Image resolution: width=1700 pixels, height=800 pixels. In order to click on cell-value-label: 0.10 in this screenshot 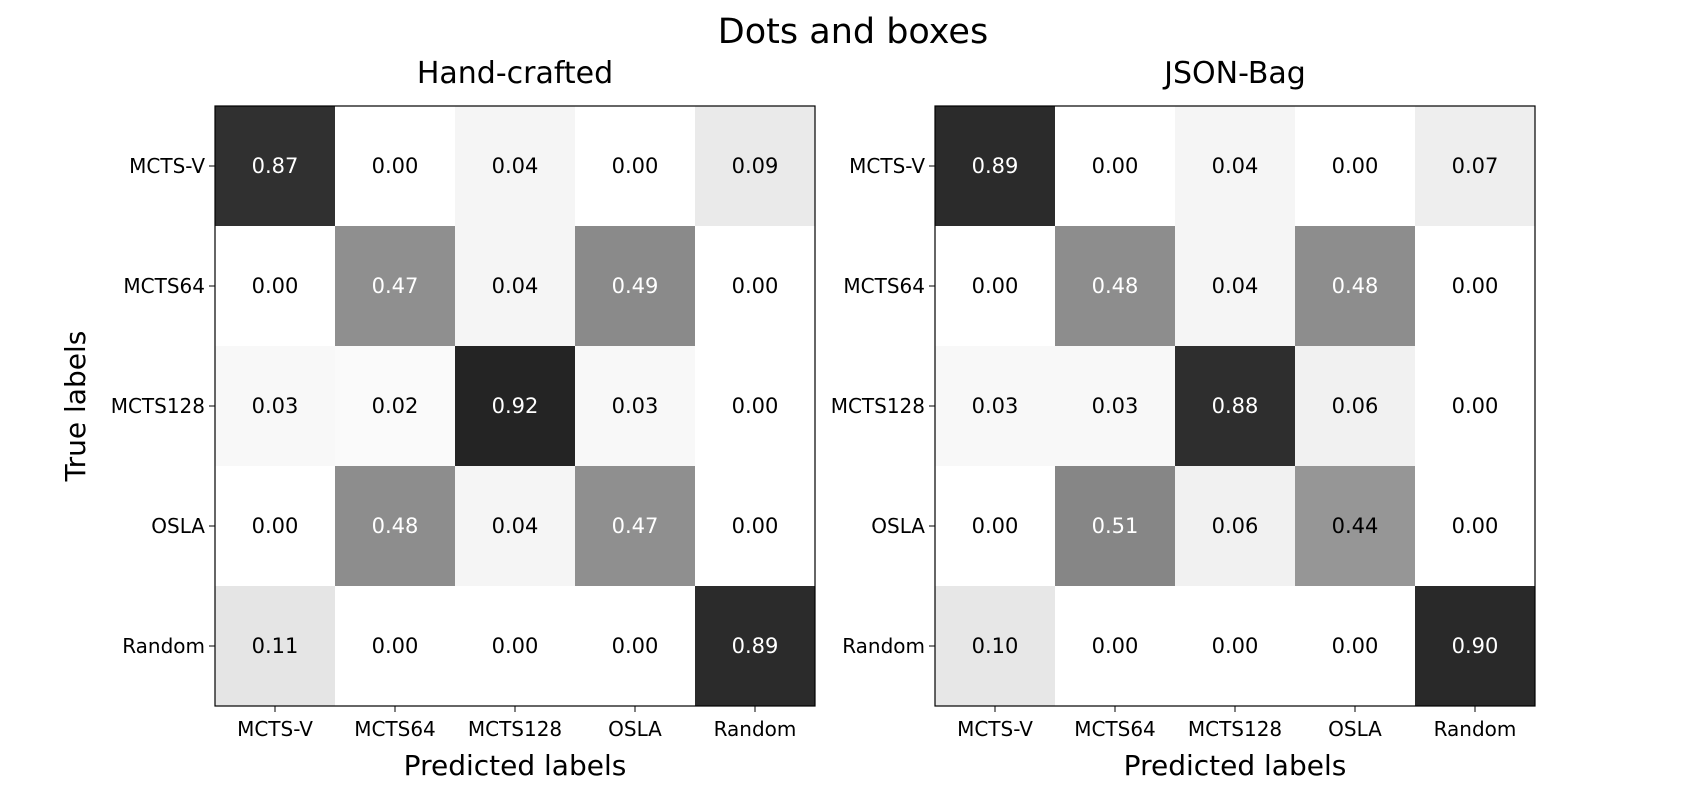, I will do `click(995, 646)`.